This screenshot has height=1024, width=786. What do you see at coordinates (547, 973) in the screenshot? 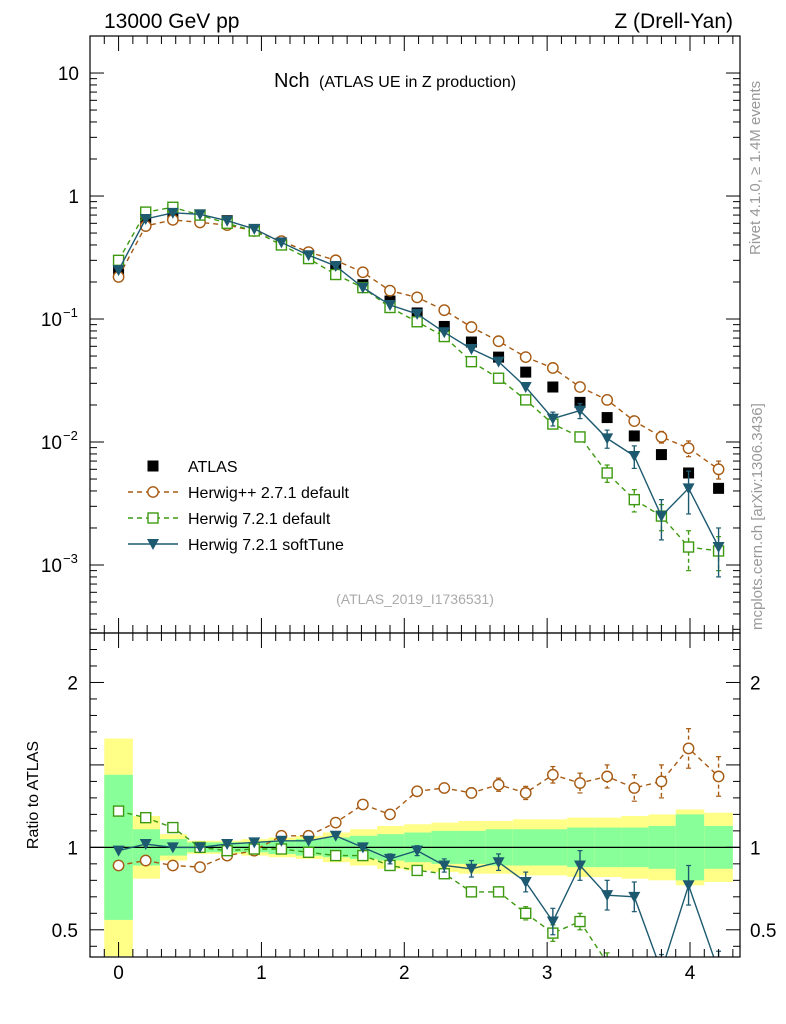
I see `x-tick-label: 3` at bounding box center [547, 973].